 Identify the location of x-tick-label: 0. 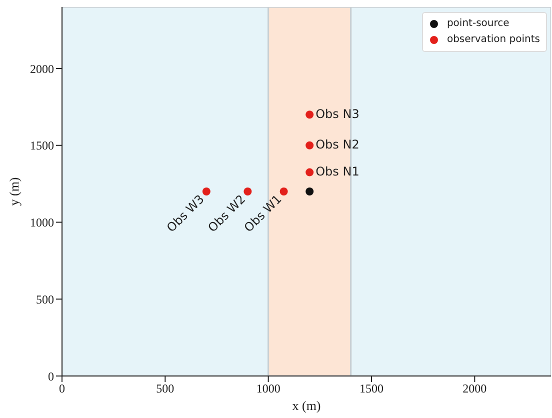
(62, 389).